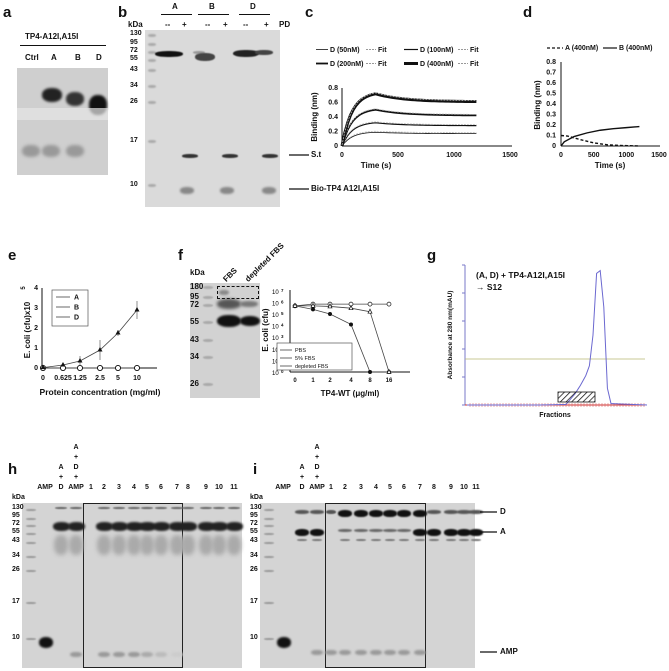 This screenshot has width=669, height=671. Describe the element at coordinates (134, 58) in the screenshot. I see `b-marker-label: 55` at that location.